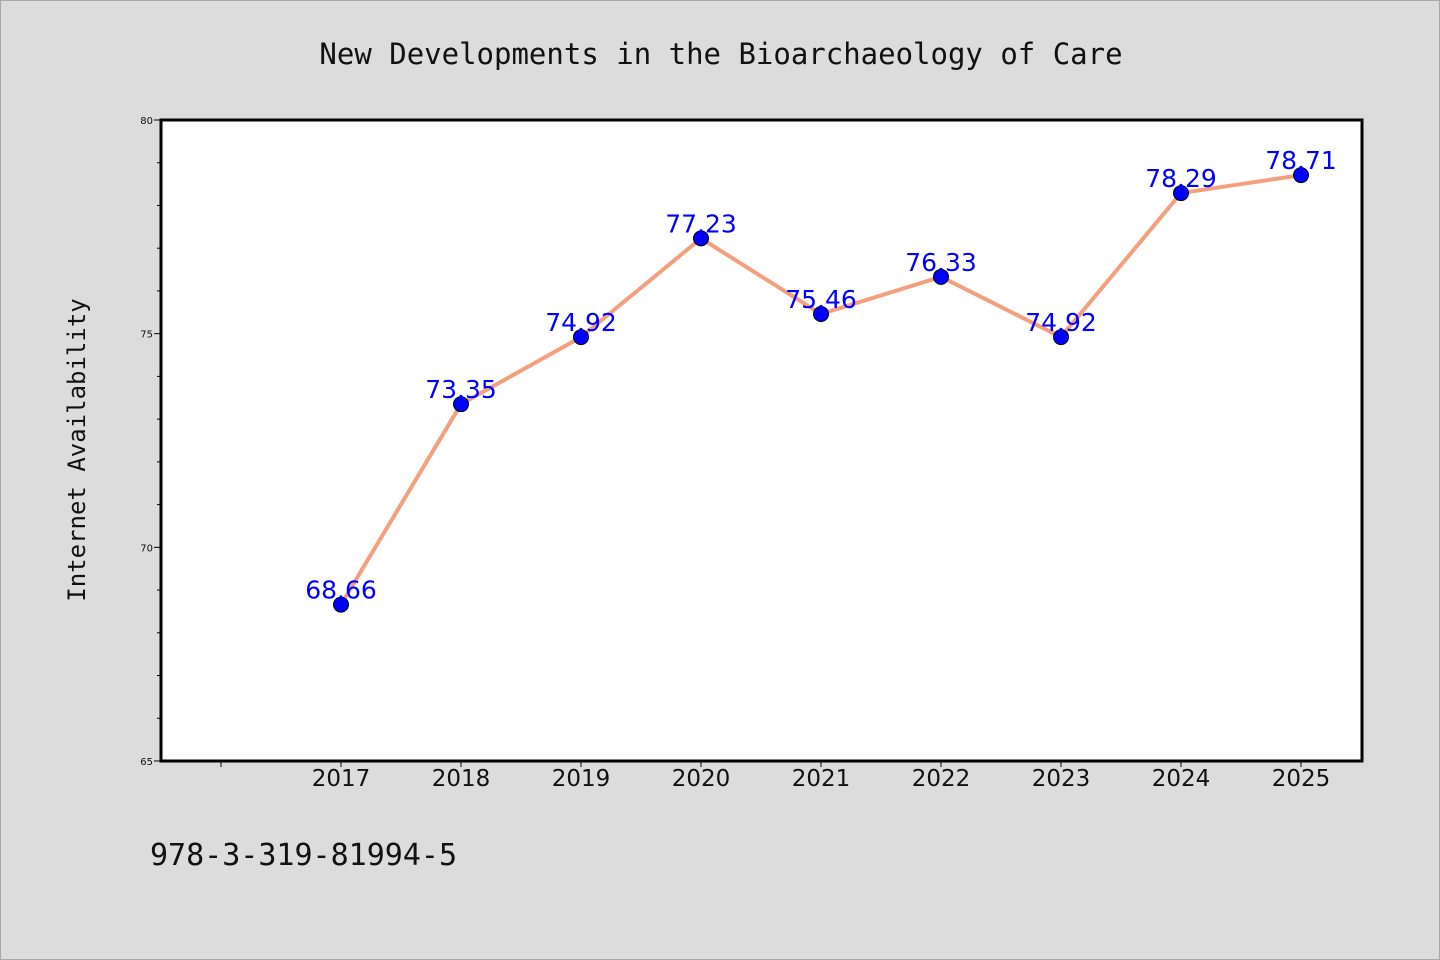 This screenshot has width=1440, height=960. Describe the element at coordinates (821, 779) in the screenshot. I see `x-tick-label: 2021` at that location.